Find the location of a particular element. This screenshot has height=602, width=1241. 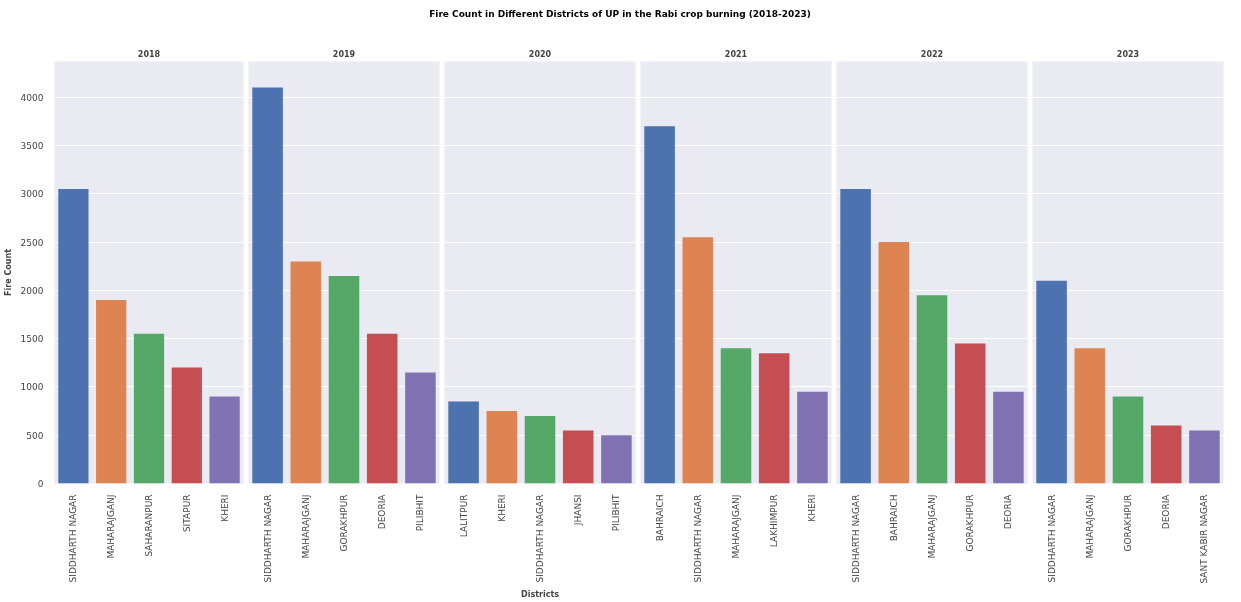

y-tick-label: 1000 is located at coordinates (32, 387).